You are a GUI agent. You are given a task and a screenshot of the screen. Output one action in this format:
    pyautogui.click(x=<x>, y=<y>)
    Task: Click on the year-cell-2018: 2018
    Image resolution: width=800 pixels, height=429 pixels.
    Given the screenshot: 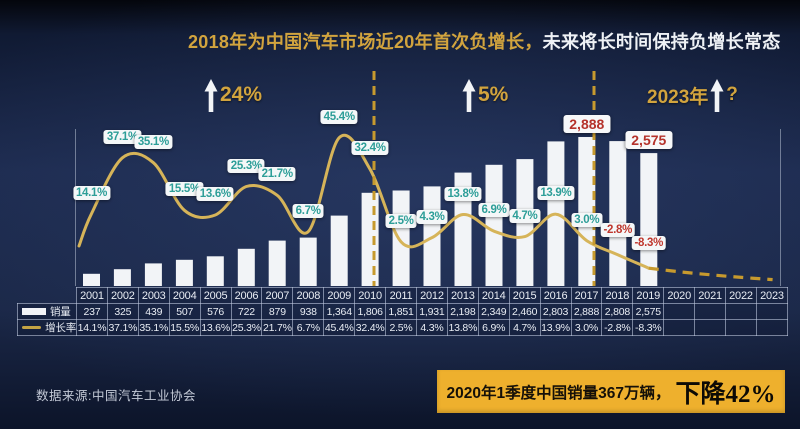 What is the action you would take?
    pyautogui.click(x=617, y=295)
    